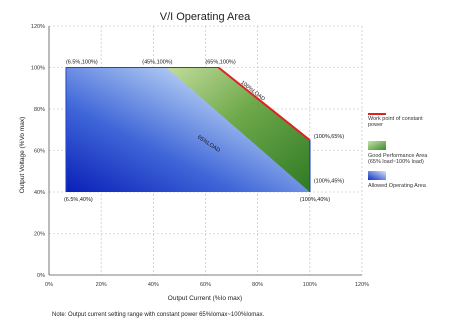 Image resolution: width=462 pixels, height=327 pixels. I want to click on y-tick-labels: 0% 20% 40% 60% 80% 100% 120%, so click(38, 151).